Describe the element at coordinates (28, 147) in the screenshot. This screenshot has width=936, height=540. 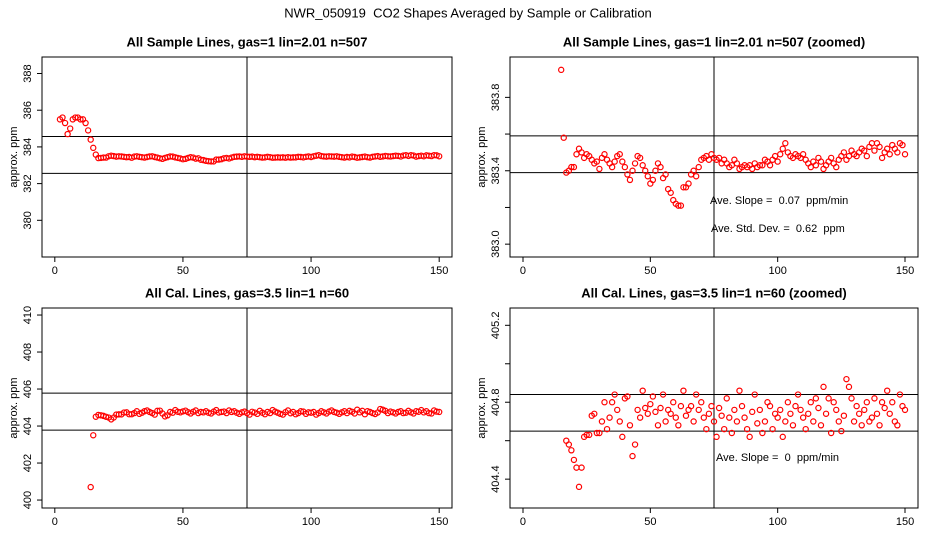
I see `y-tick-label: 384` at that location.